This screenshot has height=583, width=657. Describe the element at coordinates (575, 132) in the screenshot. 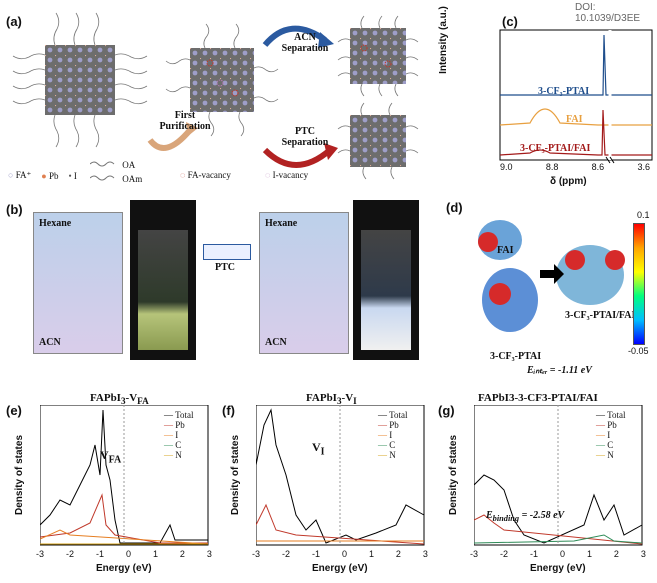

I see `nmr-series-ptai-fai` at that location.